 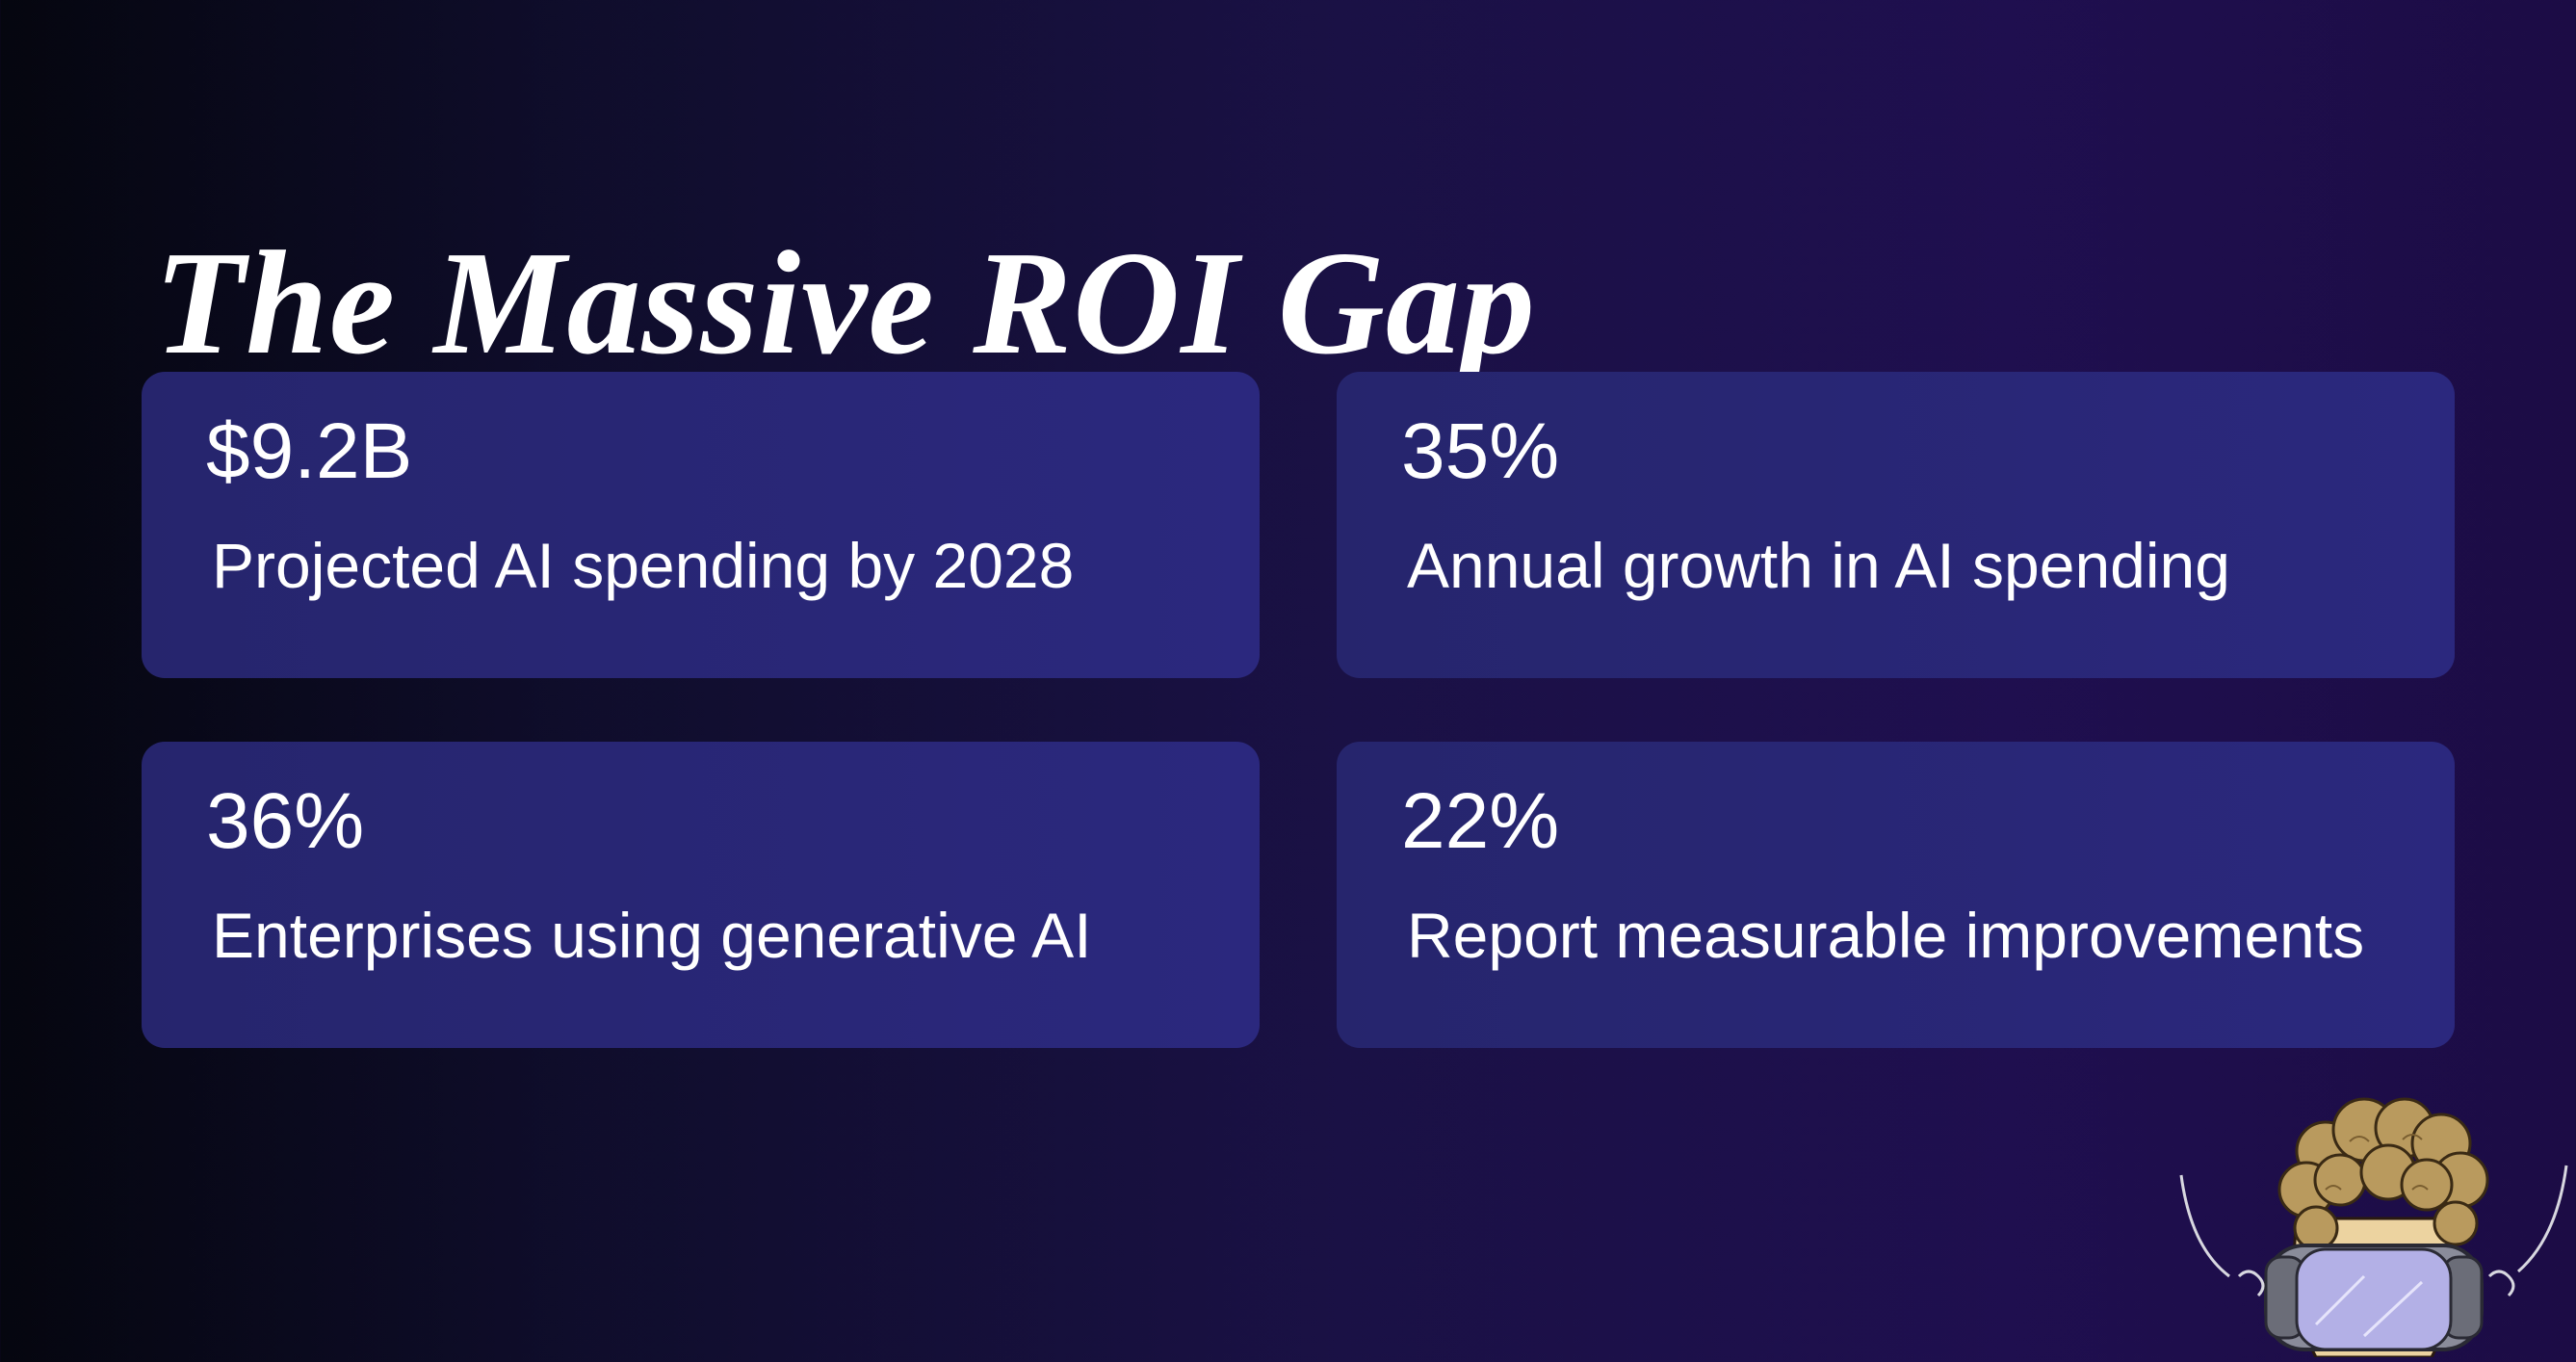 What do you see at coordinates (701, 525) in the screenshot?
I see `stat-card: $9.2B Projected AI spending by 2028` at bounding box center [701, 525].